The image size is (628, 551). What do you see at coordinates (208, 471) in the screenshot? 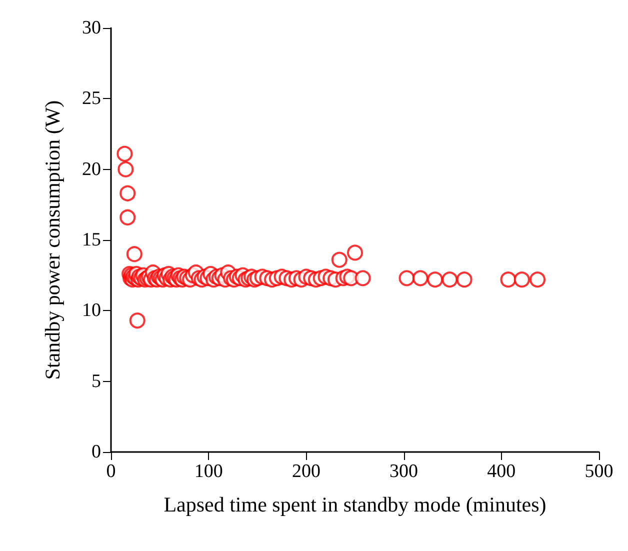
I see `x-tick-label: 100` at bounding box center [208, 471].